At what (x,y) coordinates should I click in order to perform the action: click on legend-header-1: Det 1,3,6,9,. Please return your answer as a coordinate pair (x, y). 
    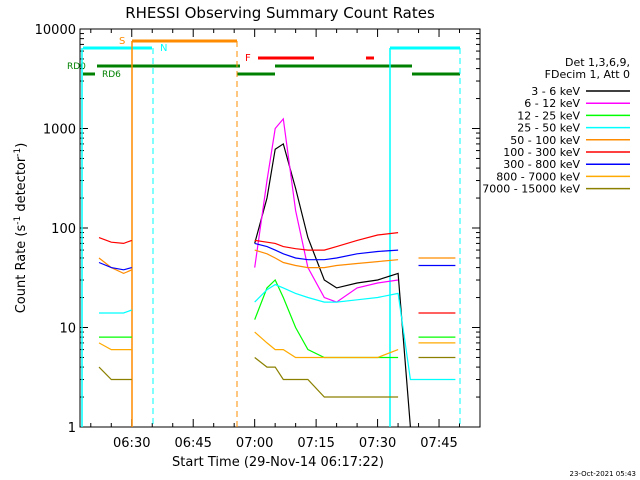
    Looking at the image, I should click on (597, 62).